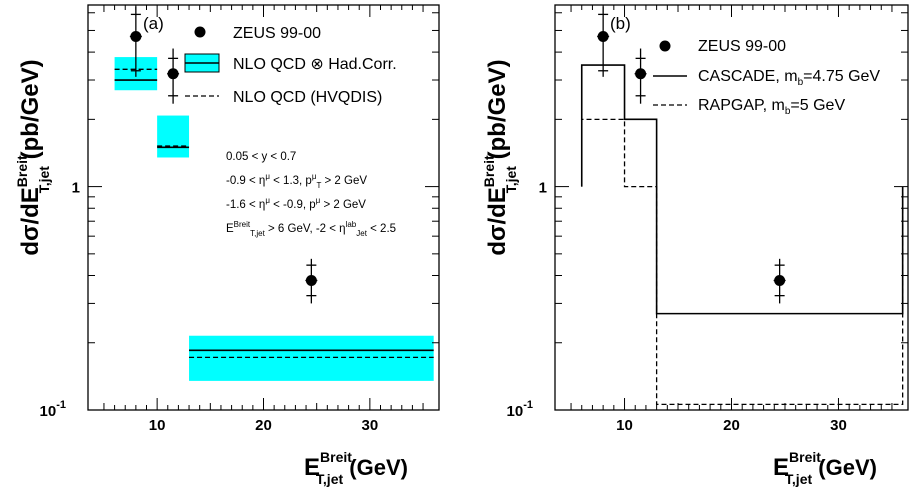  Describe the element at coordinates (245, 181) in the screenshot. I see `kinematic-cut-part: -0.9 < η` at that location.